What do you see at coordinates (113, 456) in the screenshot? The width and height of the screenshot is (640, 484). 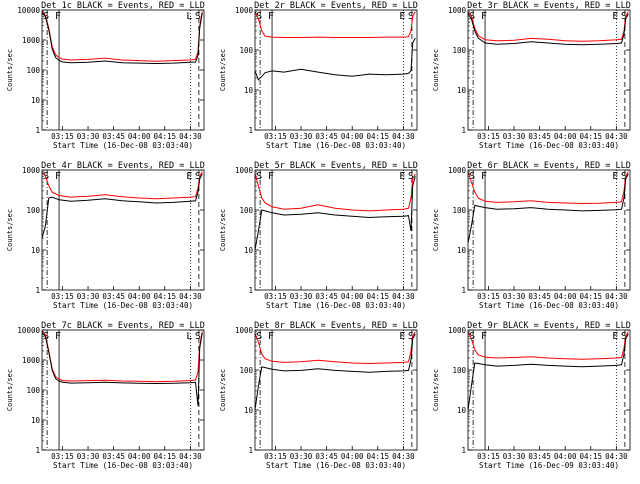 I see `x-tick-label: 03:45` at bounding box center [113, 456].